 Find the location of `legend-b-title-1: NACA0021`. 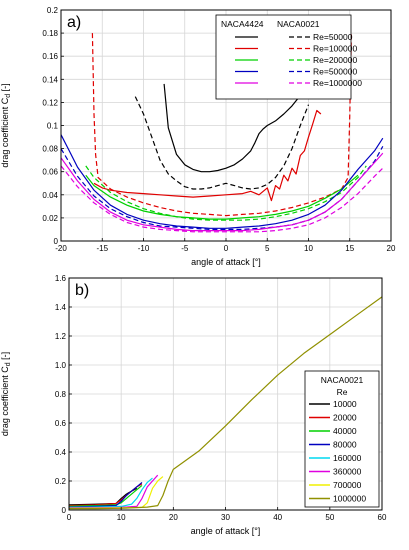

legend-b-title-1: NACA0021 is located at coordinates (342, 380).